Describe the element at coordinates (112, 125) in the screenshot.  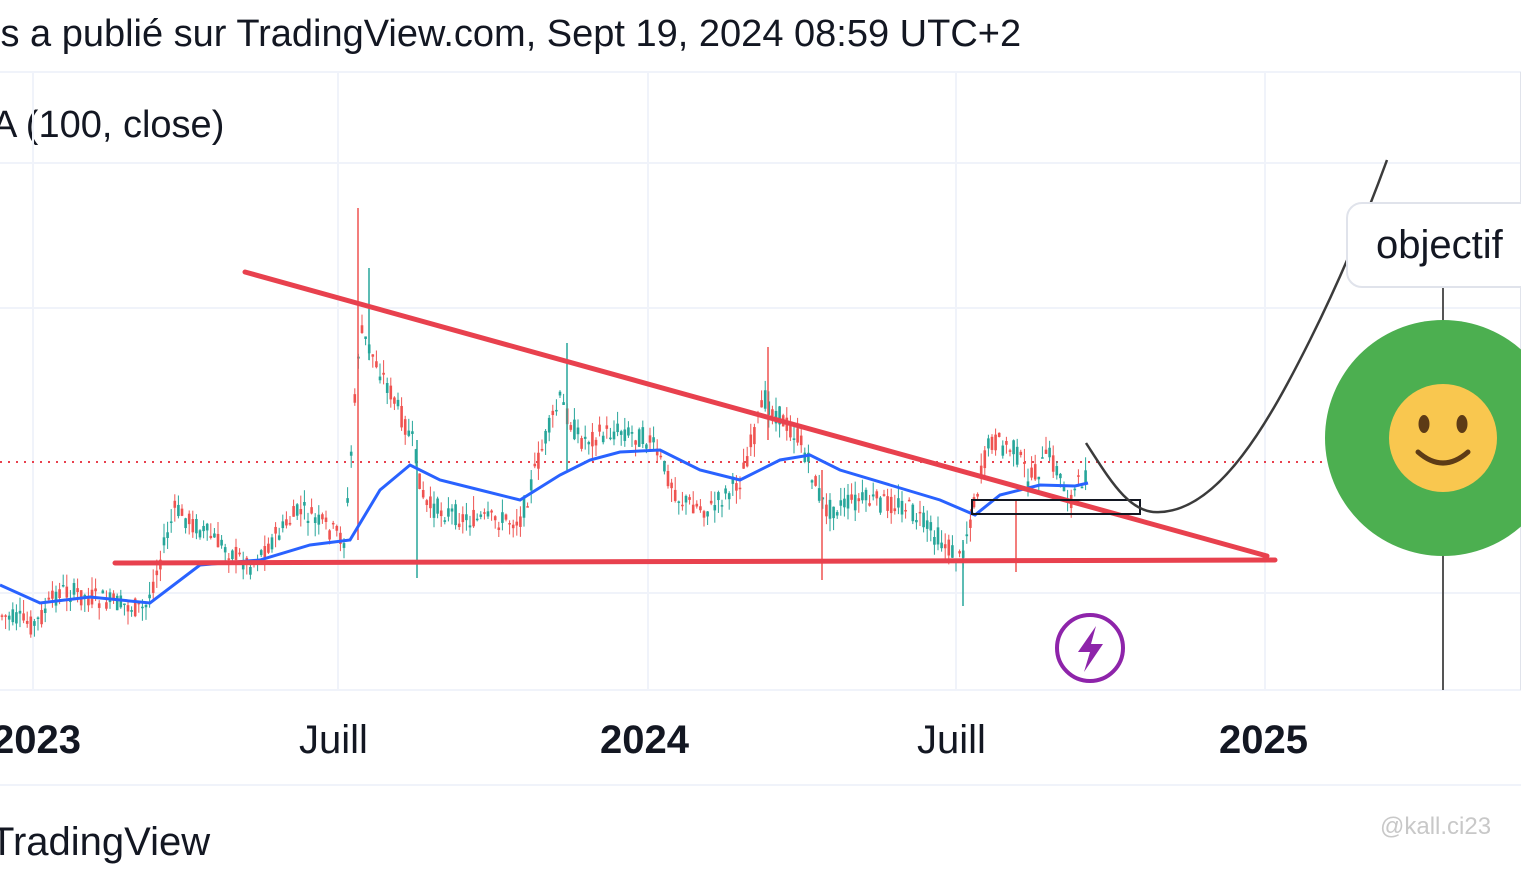
I see `indicator-legend: A (100, close)` at that location.